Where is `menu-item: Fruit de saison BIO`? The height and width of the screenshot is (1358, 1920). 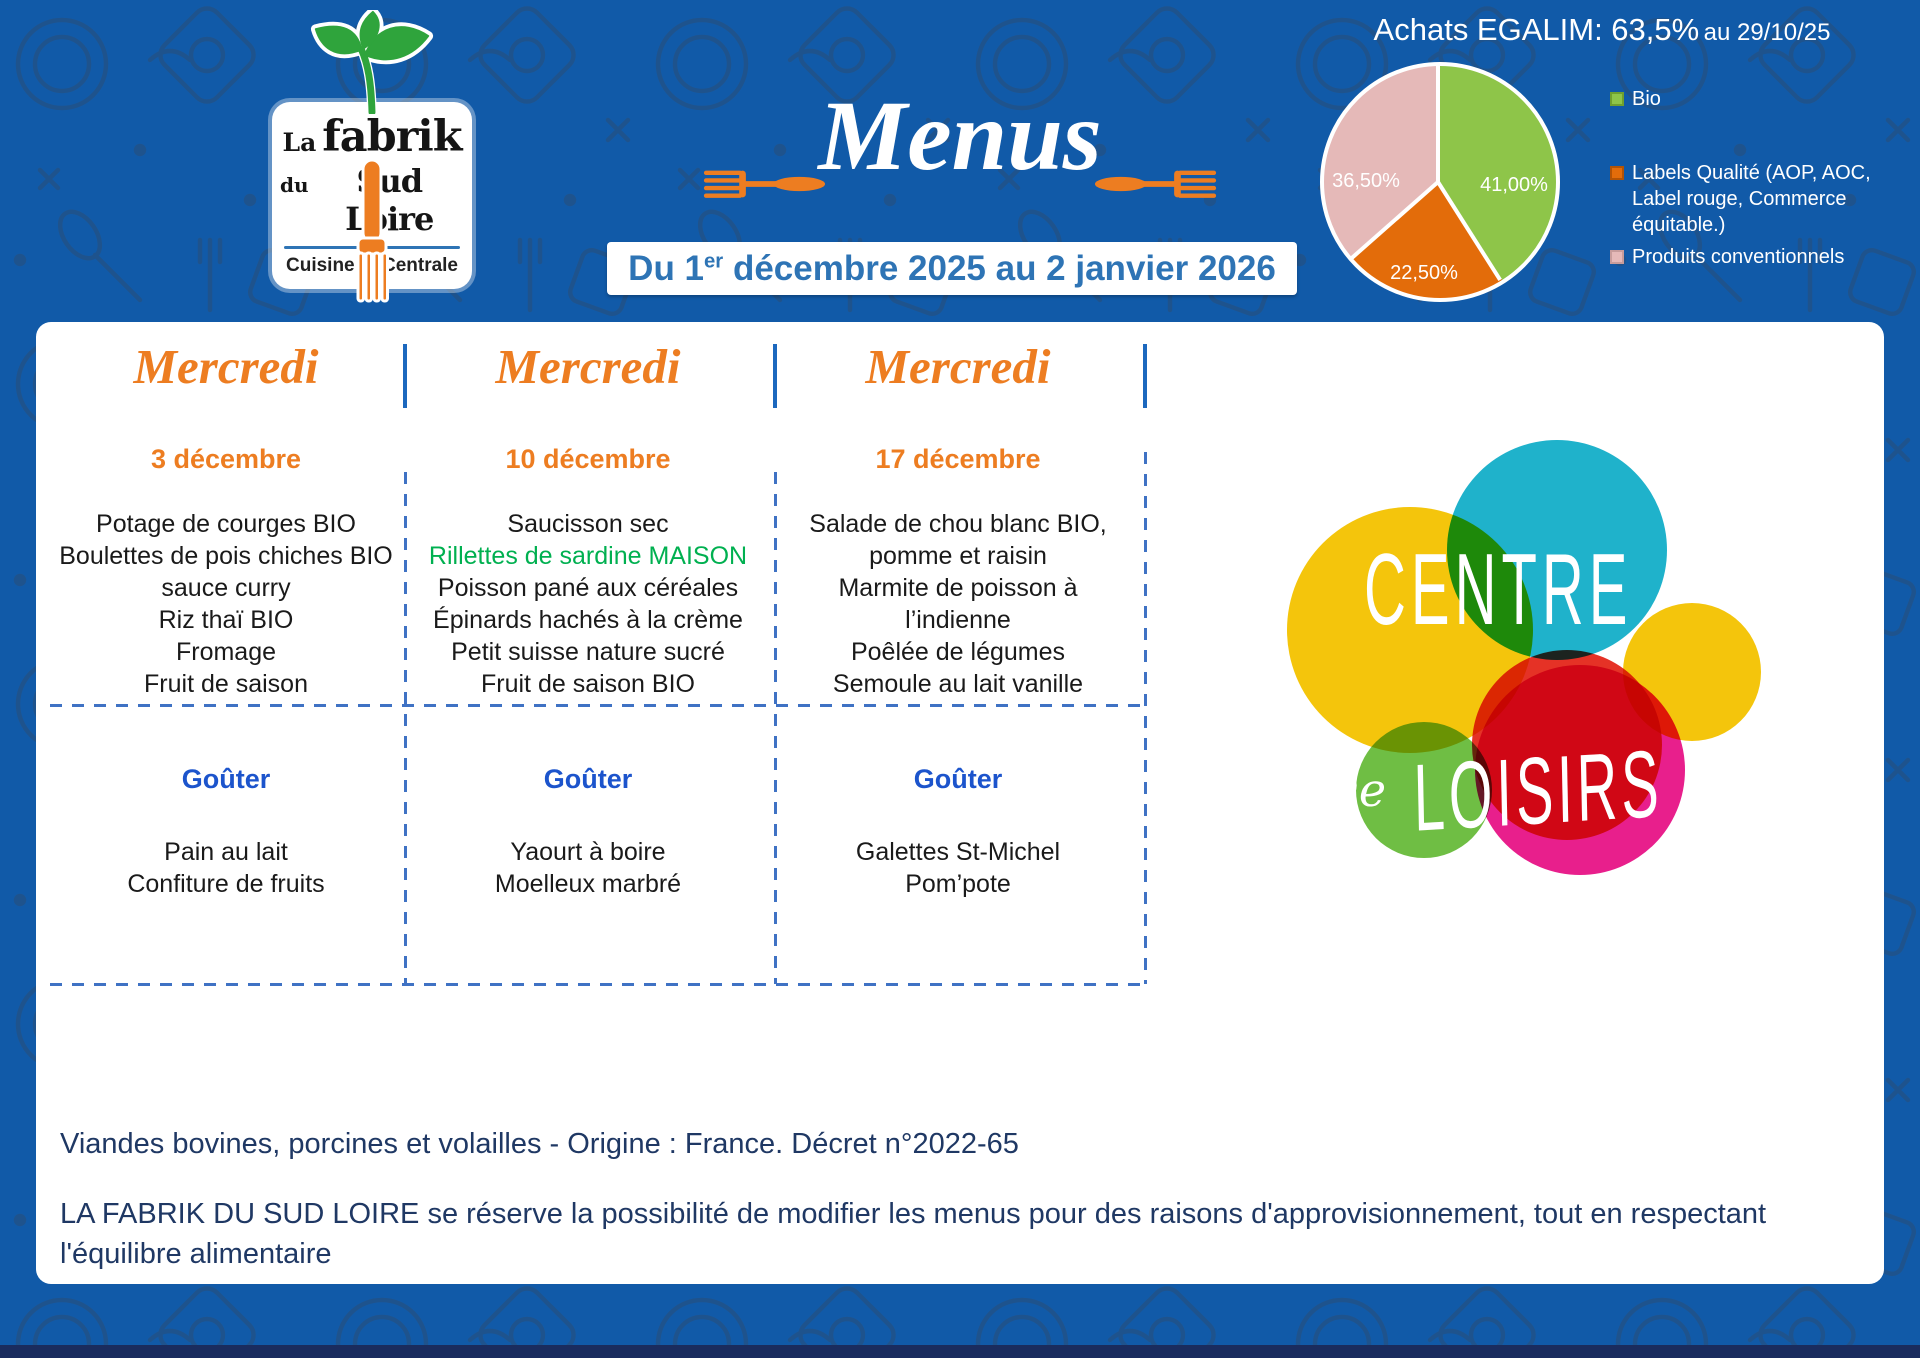 menu-item: Fruit de saison BIO is located at coordinates (588, 684).